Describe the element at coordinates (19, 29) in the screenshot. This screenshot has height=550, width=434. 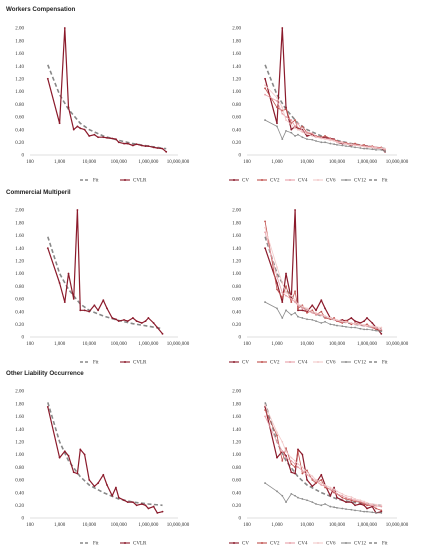
I see `y-tick-label: 2.00` at that location.